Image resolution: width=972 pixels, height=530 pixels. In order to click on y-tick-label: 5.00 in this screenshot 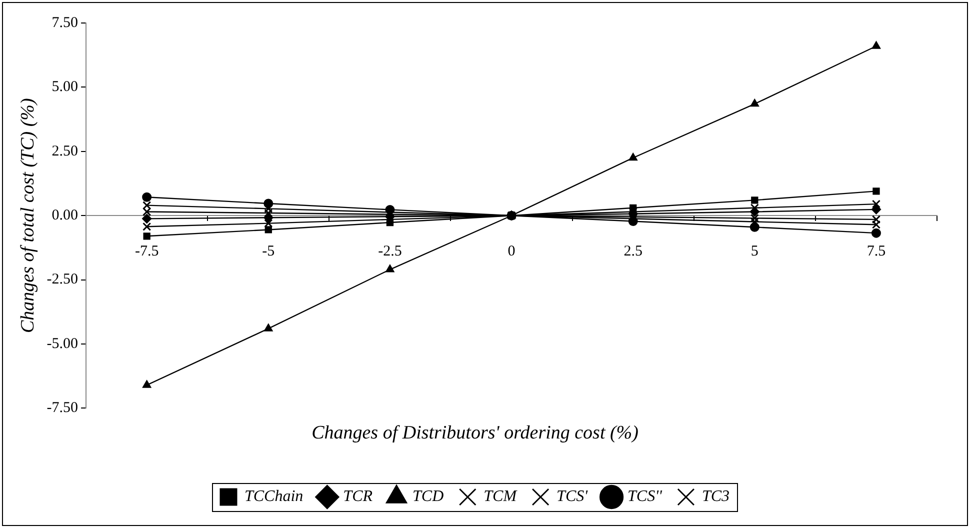, I will do `click(65, 87)`.